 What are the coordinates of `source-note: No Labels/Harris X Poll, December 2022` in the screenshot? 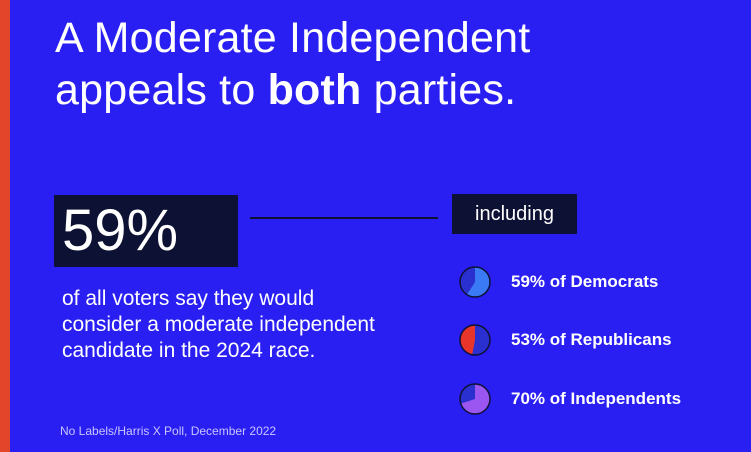 It's located at (168, 431).